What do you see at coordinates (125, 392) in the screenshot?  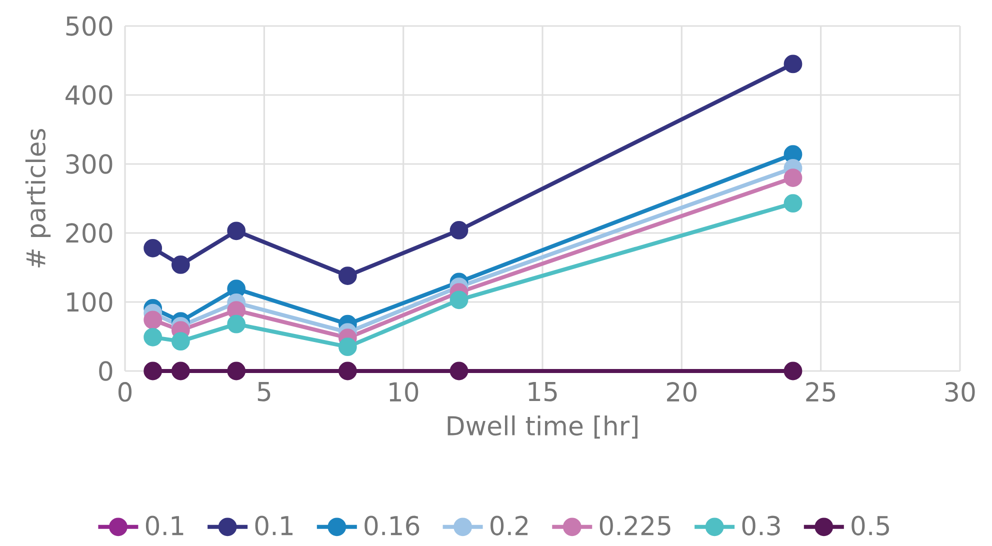 I see `x-tick-label: 0` at bounding box center [125, 392].